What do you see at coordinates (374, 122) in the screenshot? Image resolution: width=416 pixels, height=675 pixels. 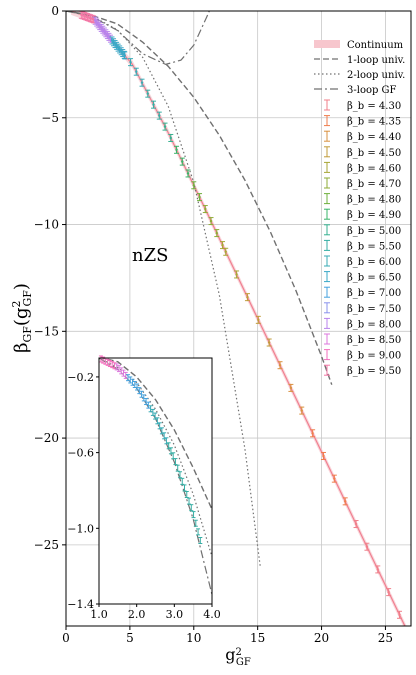 I see `legend-label-beta: β_b = 4.35` at bounding box center [374, 122].